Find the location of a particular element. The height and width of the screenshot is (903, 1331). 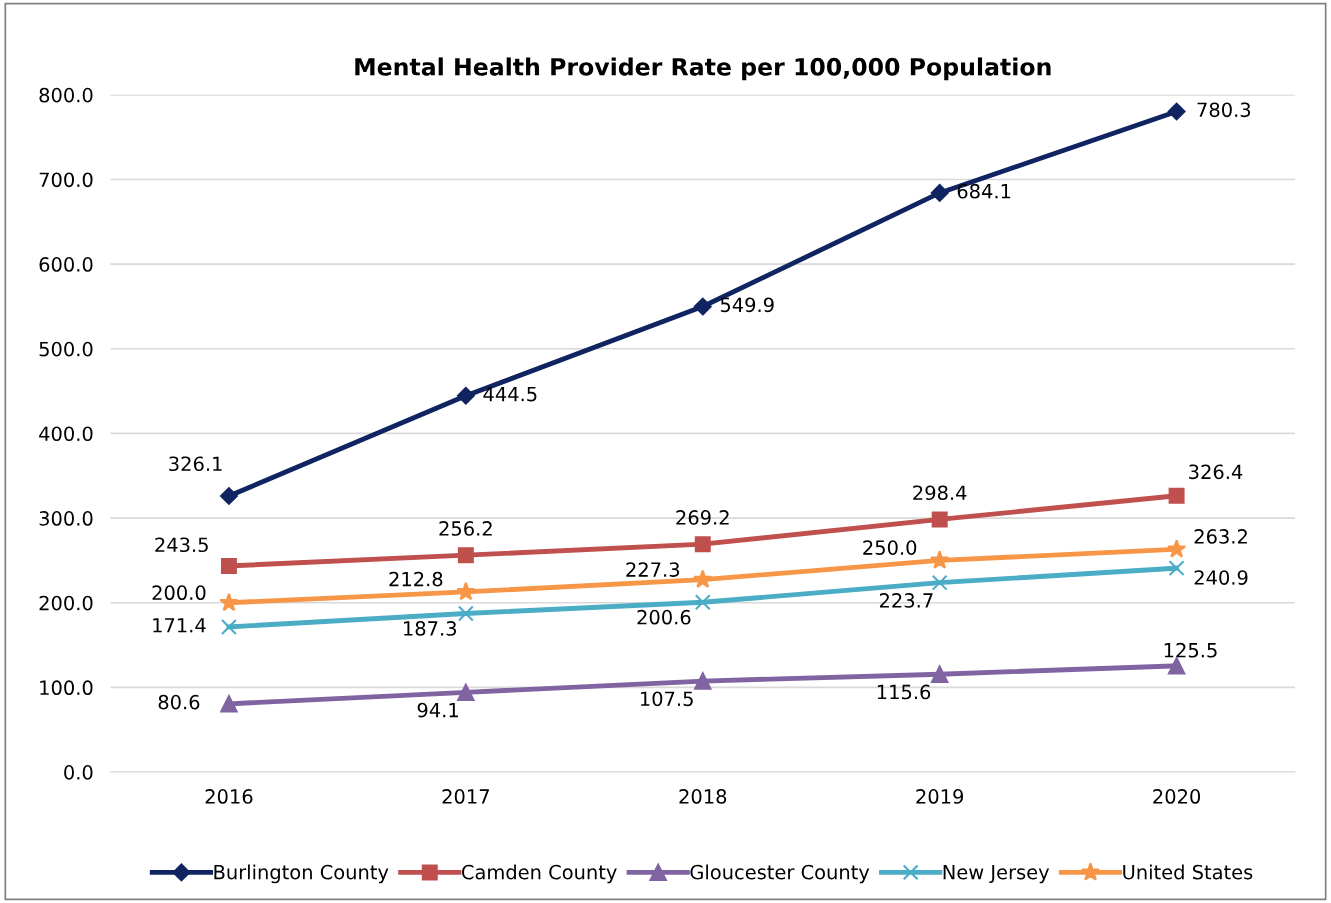

data-label: 780.3 is located at coordinates (1224, 110).